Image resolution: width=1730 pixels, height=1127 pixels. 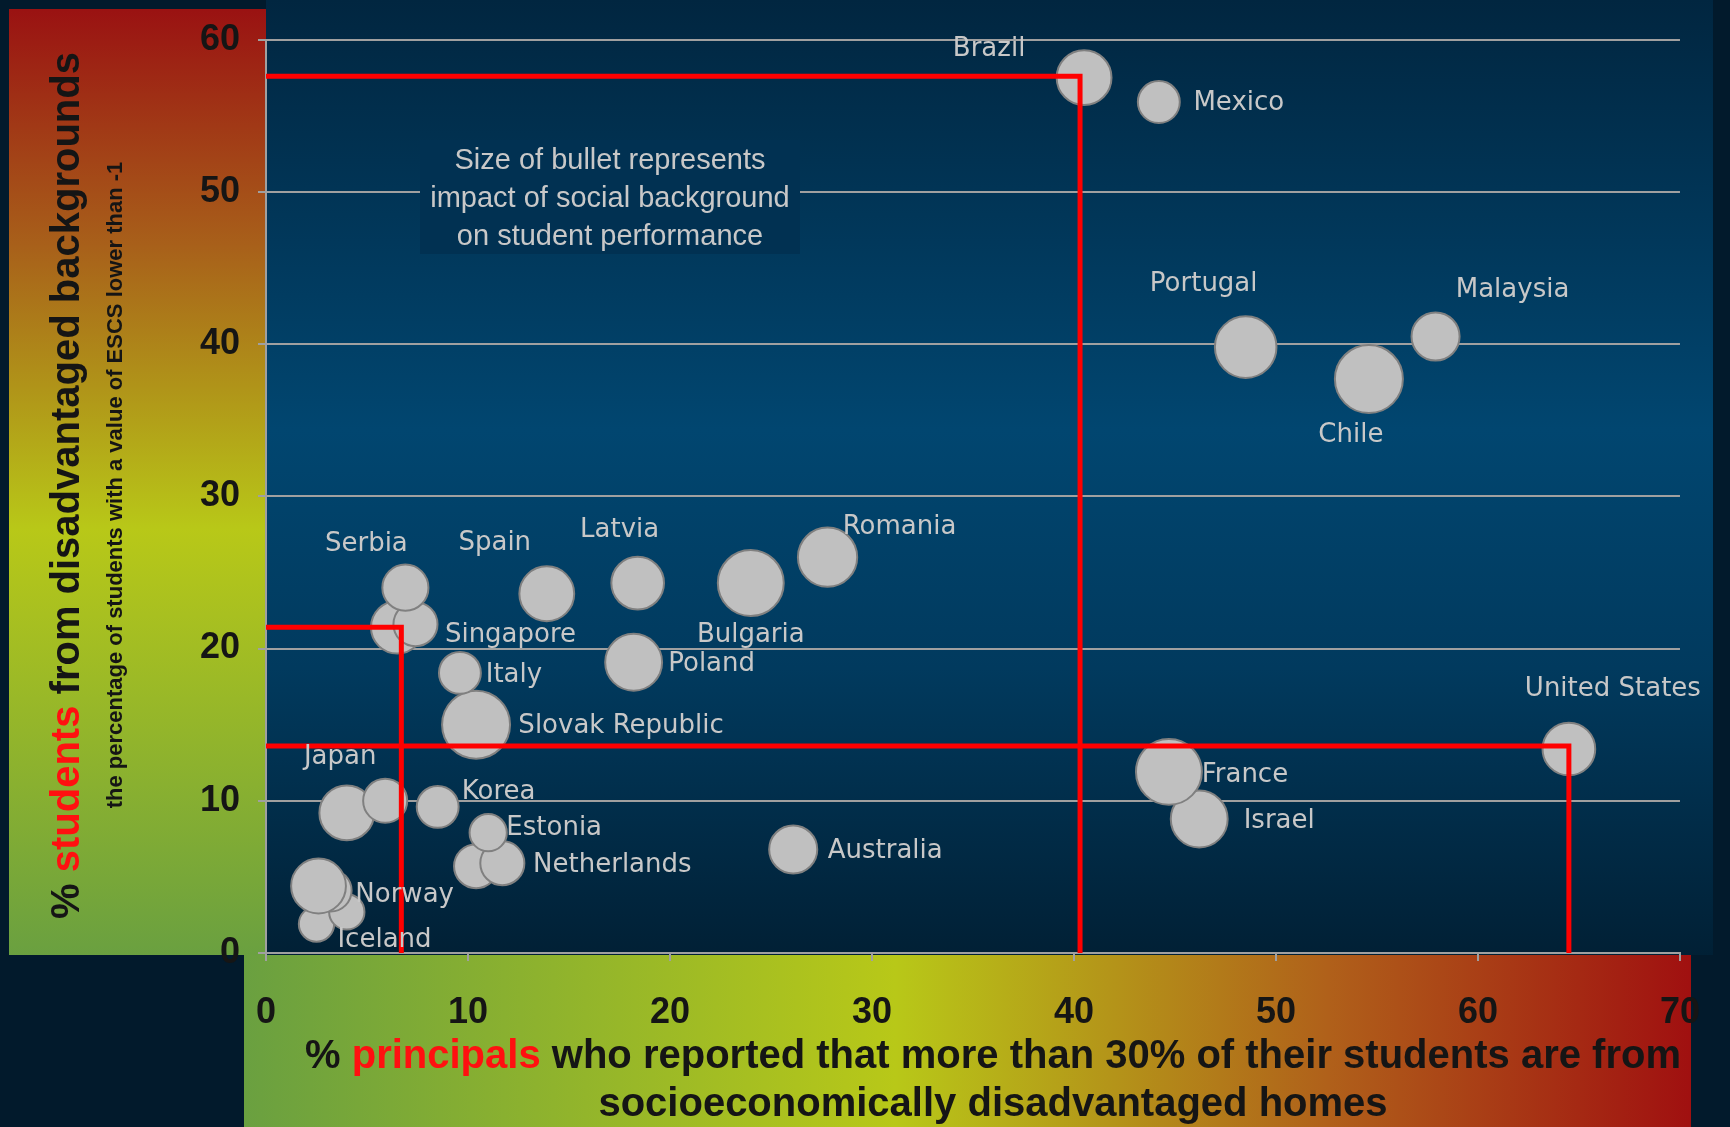 What do you see at coordinates (510, 632) in the screenshot?
I see `series-label: Singapore` at bounding box center [510, 632].